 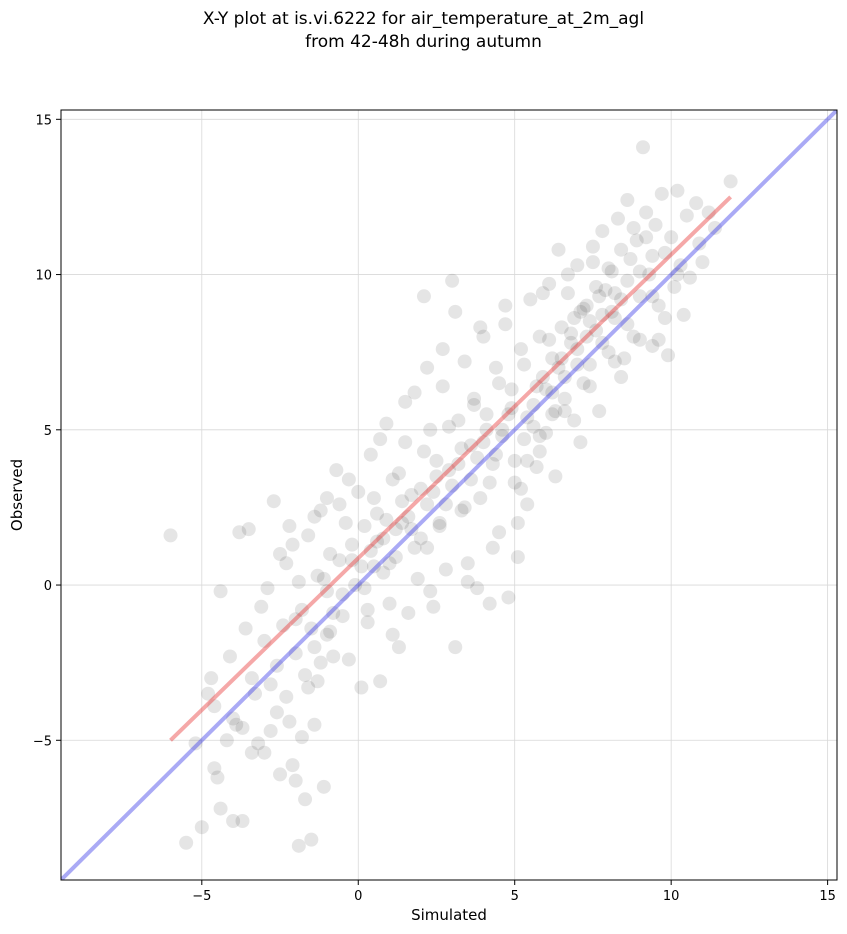 What do you see at coordinates (515, 896) in the screenshot?
I see `x-tick-label: 5` at bounding box center [515, 896].